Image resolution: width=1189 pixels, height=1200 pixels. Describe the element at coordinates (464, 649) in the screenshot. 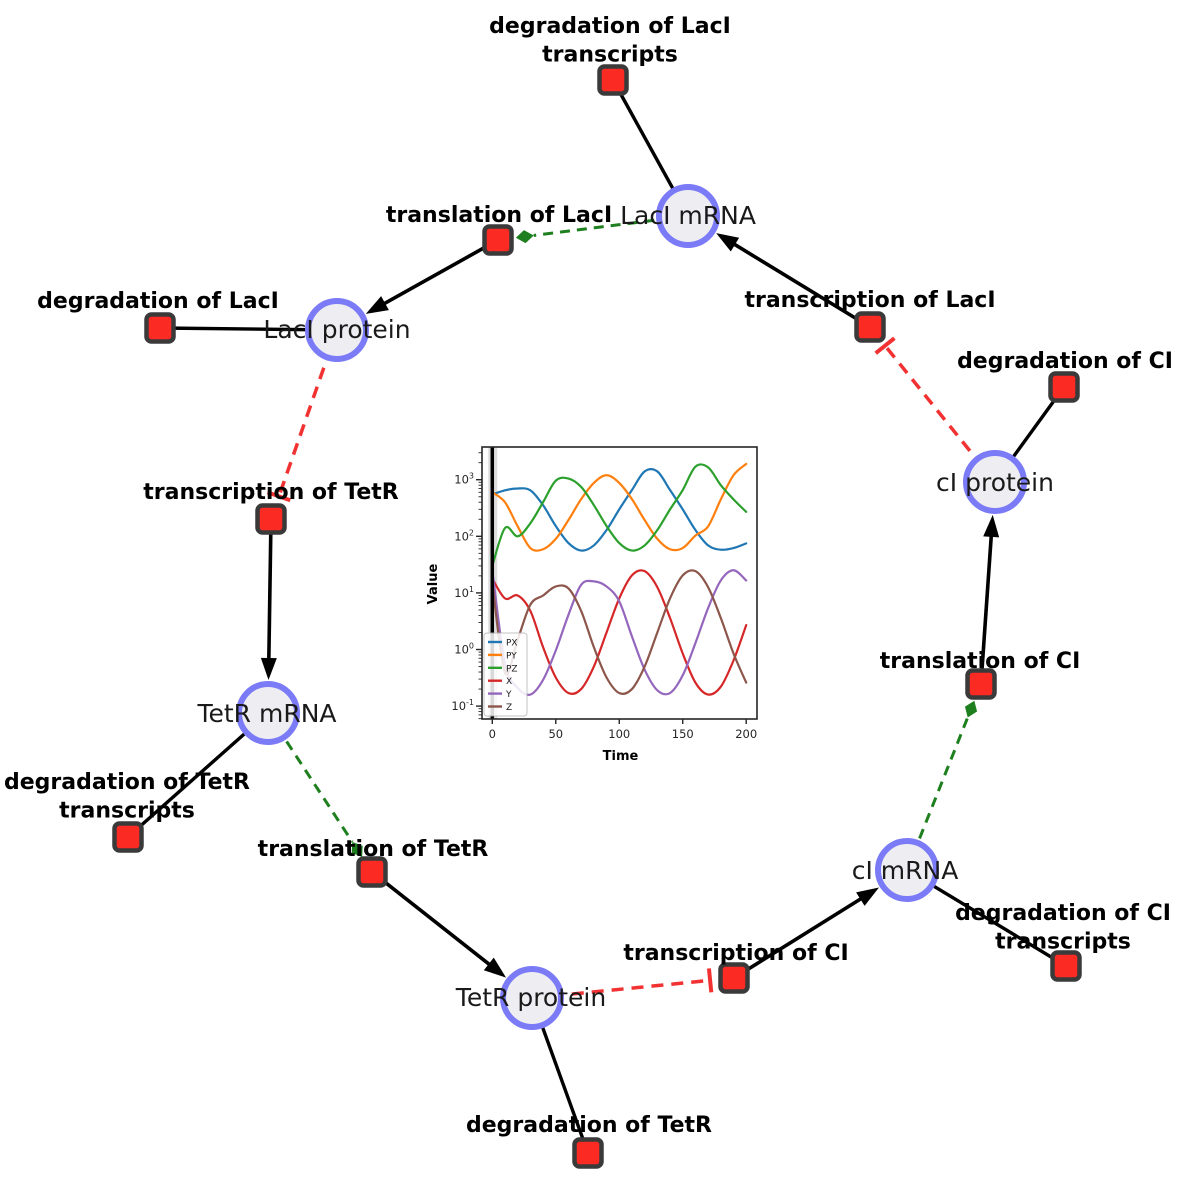

I see `chart-y-tick-label: 10⁰` at that location.